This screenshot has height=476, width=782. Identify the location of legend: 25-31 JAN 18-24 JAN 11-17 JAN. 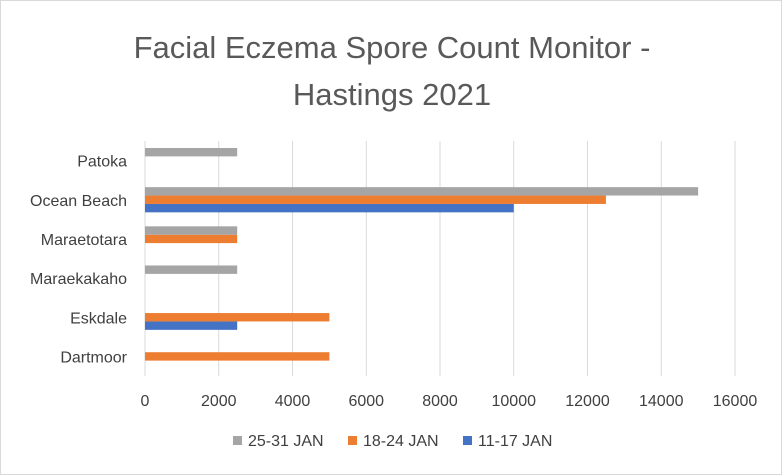
(392, 441).